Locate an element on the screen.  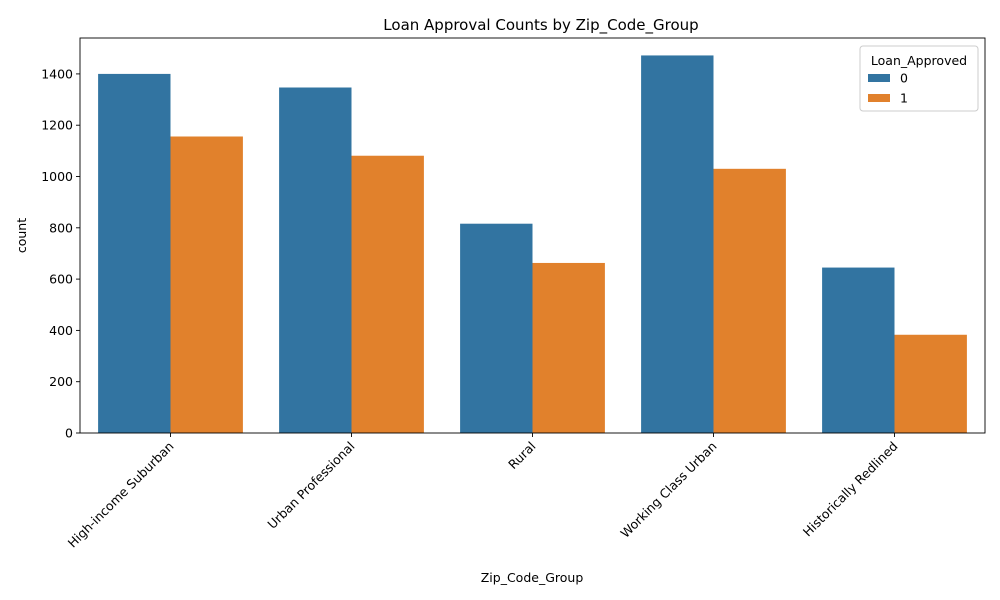
legend-label-0: 0 is located at coordinates (904, 78).